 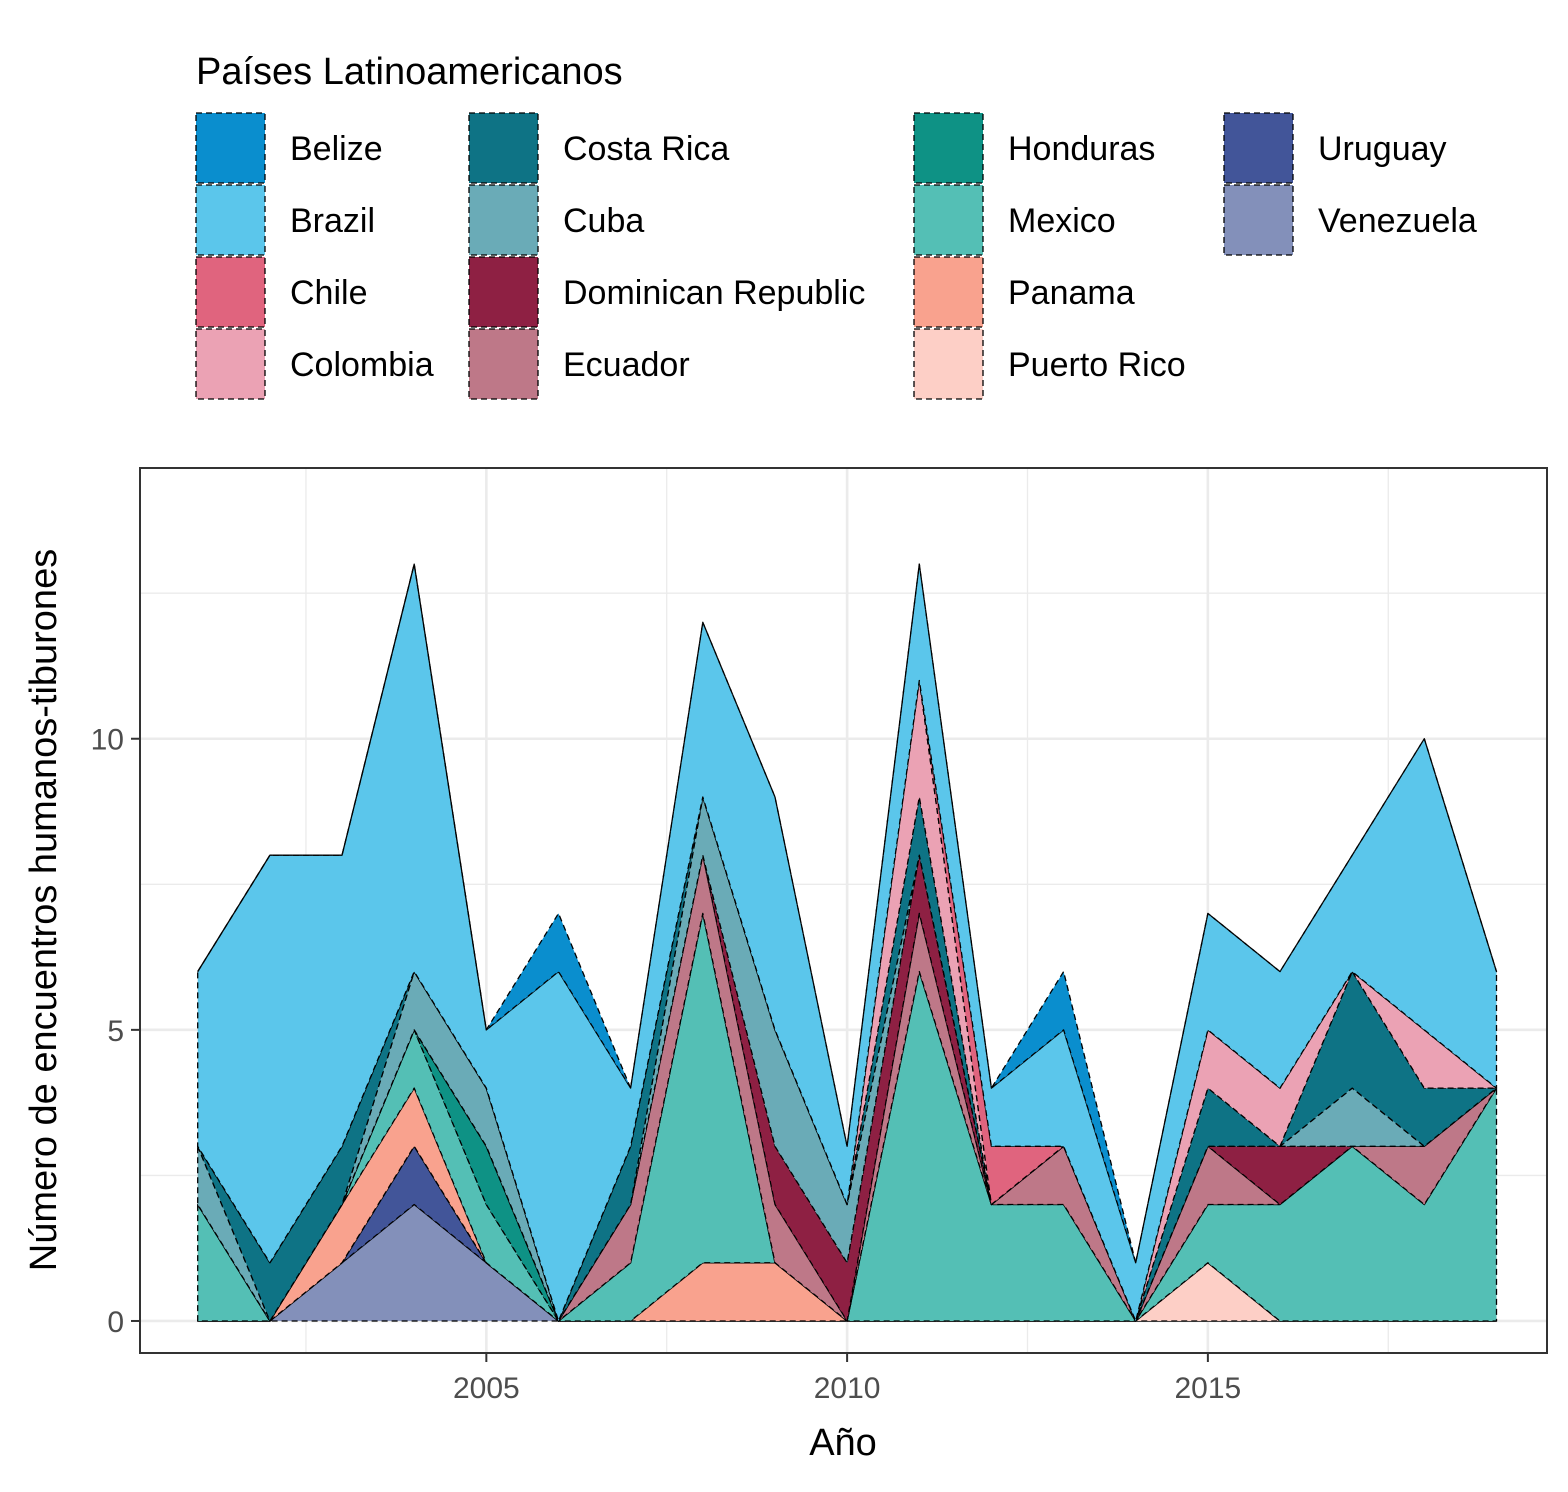 I want to click on x-axis-title: Año, so click(x=843, y=1443).